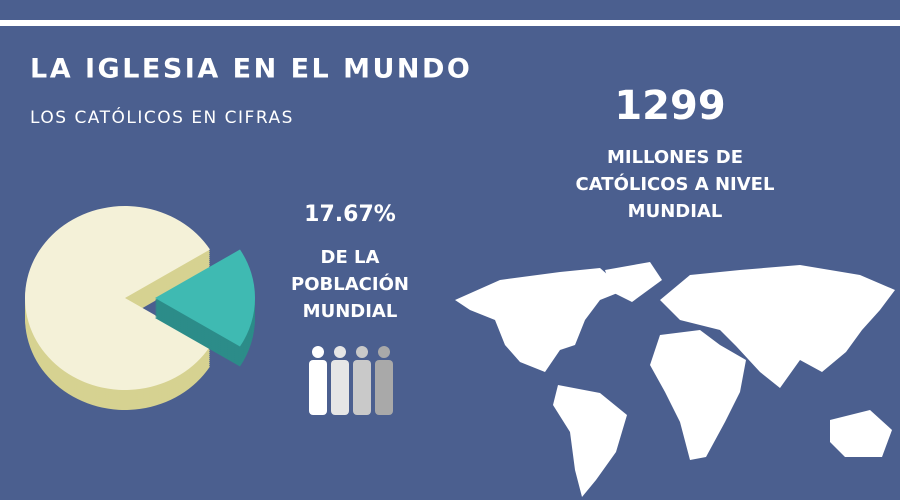 The width and height of the screenshot is (900, 500). Describe the element at coordinates (669, 106) in the screenshot. I see `catholics-value: 1299` at that location.